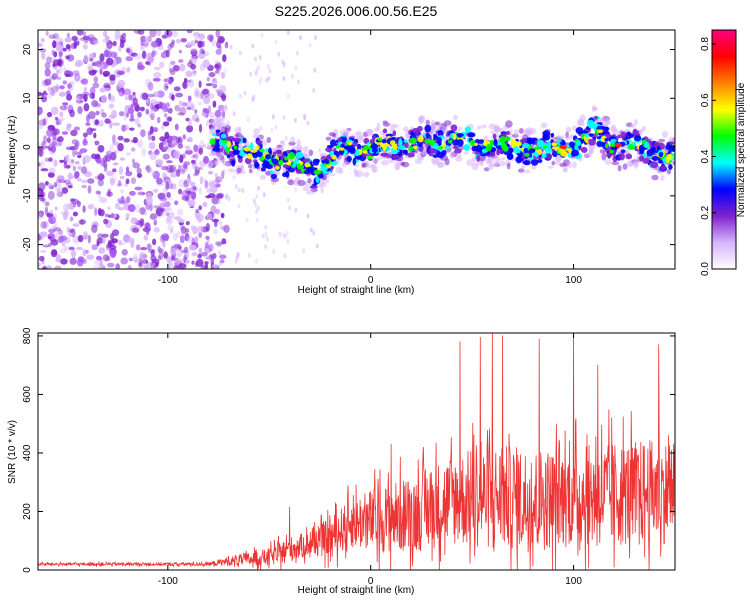 This screenshot has height=600, width=750. Describe the element at coordinates (708, 156) in the screenshot. I see `colorbar-ticks: 0.0 0.2 0.4 0.6 0.8` at that location.